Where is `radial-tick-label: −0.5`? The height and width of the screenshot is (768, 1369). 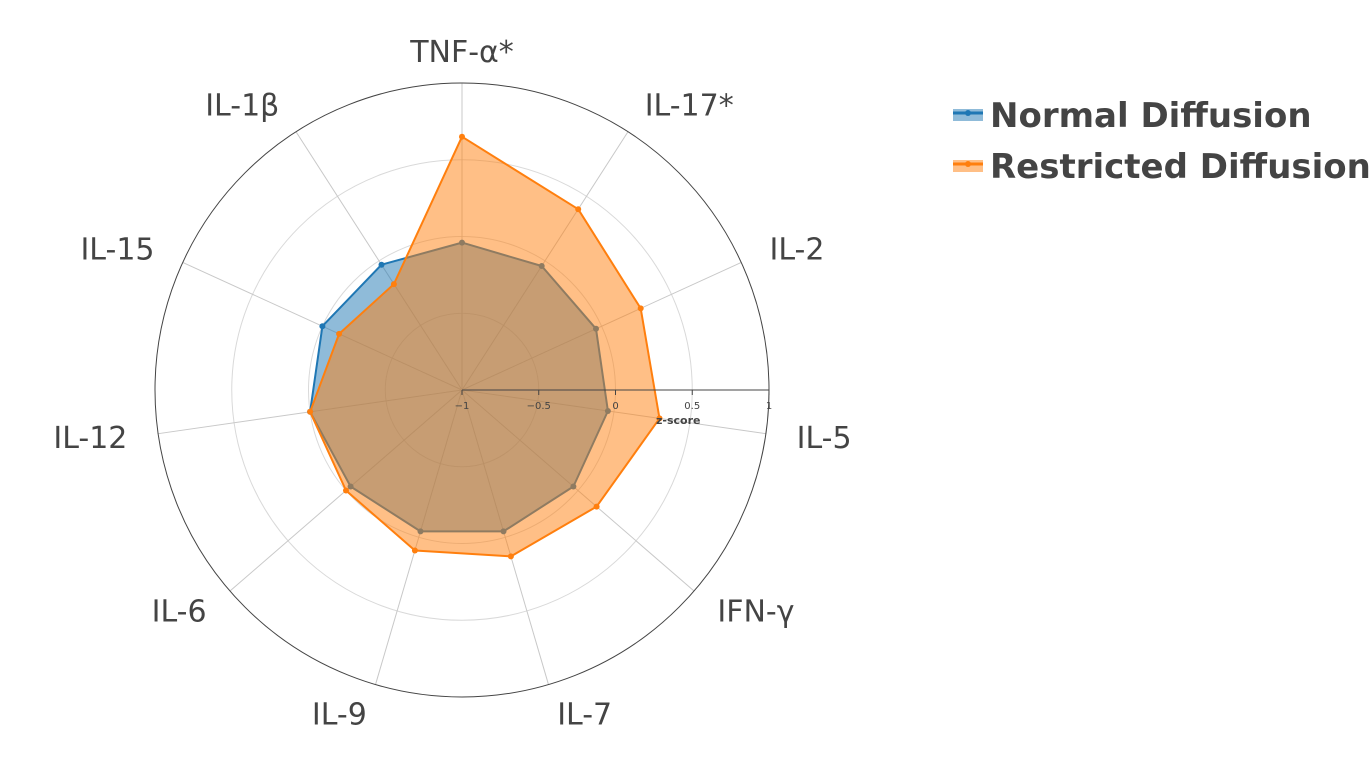
radial-tick-label: −0.5 is located at coordinates (539, 406).